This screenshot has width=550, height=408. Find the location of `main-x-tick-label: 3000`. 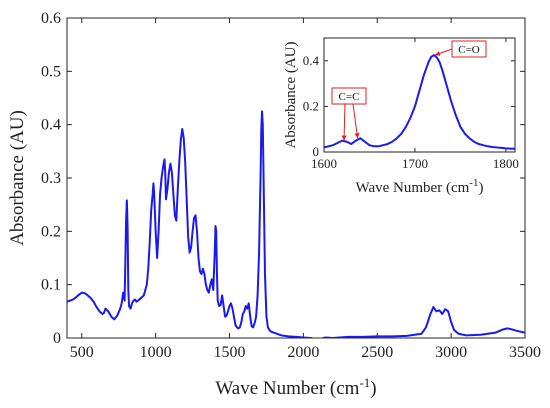

main-x-tick-label: 3000 is located at coordinates (451, 352).